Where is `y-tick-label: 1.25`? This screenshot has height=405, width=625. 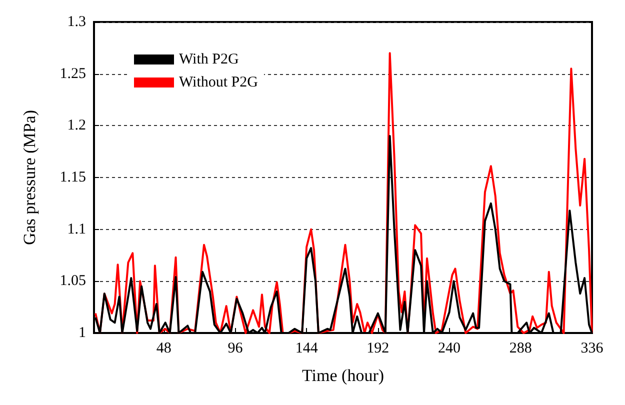
y-tick-label: 1.25 is located at coordinates (73, 74).